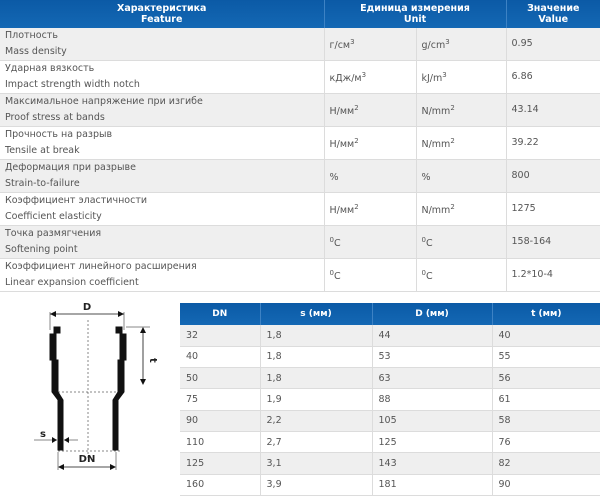  I want to click on header-text: Feature, so click(162, 19).